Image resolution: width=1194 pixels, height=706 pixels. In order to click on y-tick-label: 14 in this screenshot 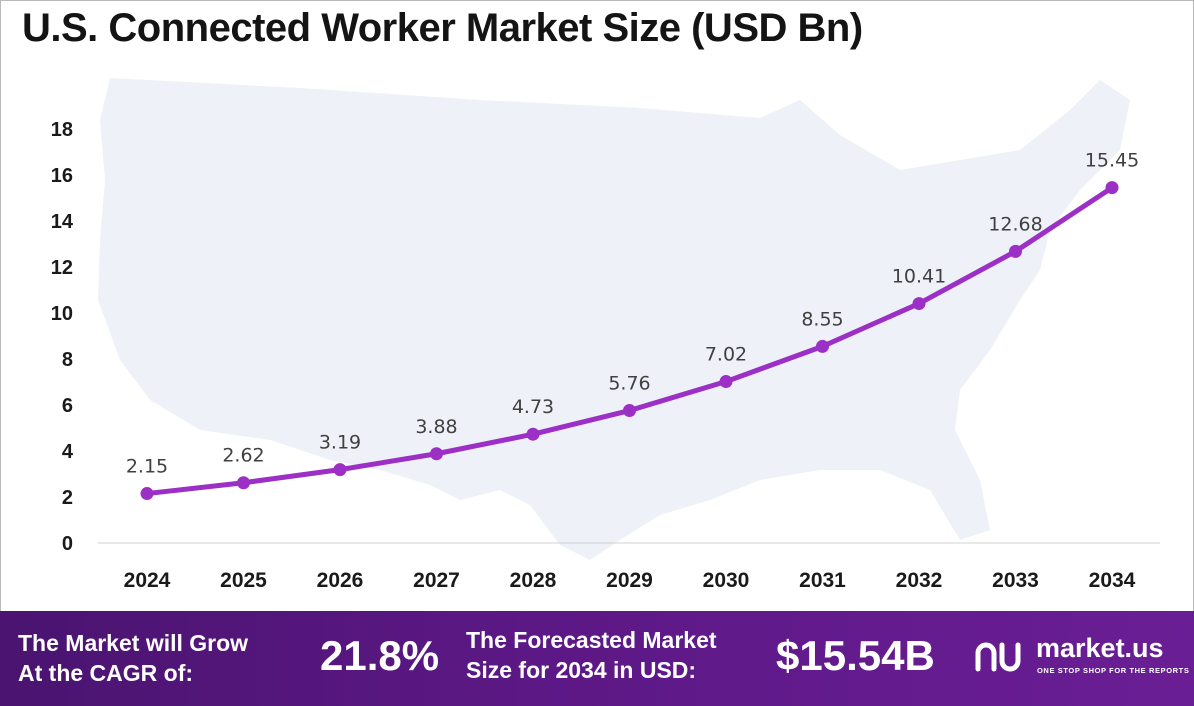, I will do `click(62, 222)`.